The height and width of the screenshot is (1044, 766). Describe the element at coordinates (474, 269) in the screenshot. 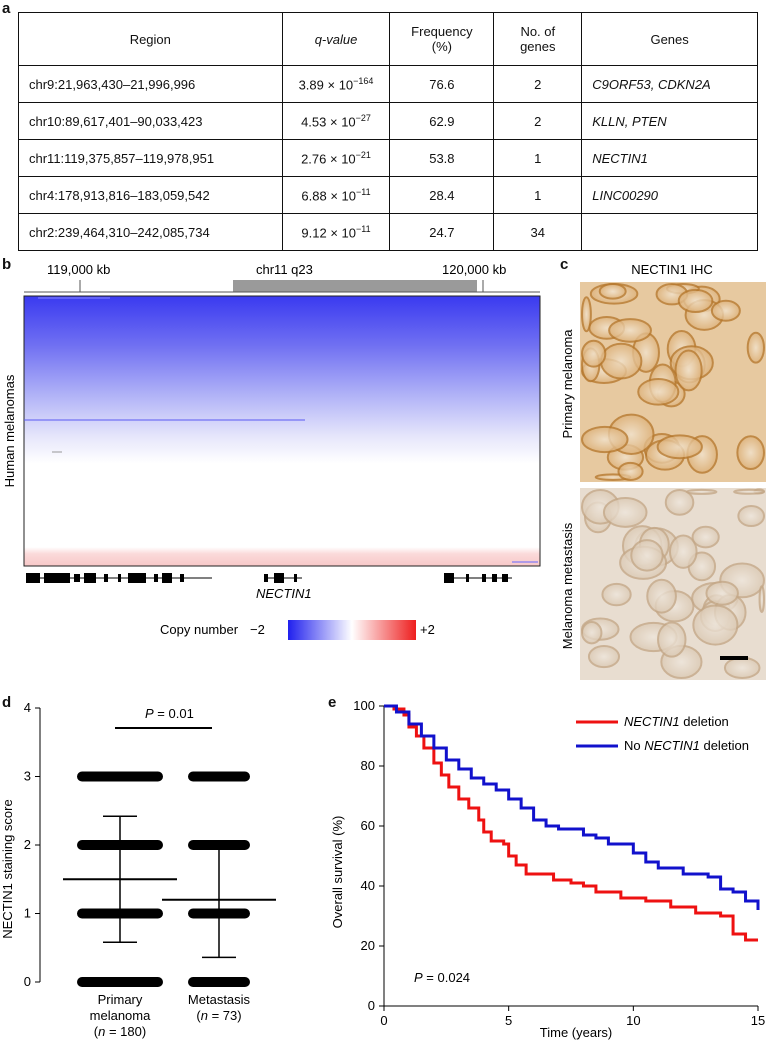

I see `coord-right-label: 120,000 kb` at that location.